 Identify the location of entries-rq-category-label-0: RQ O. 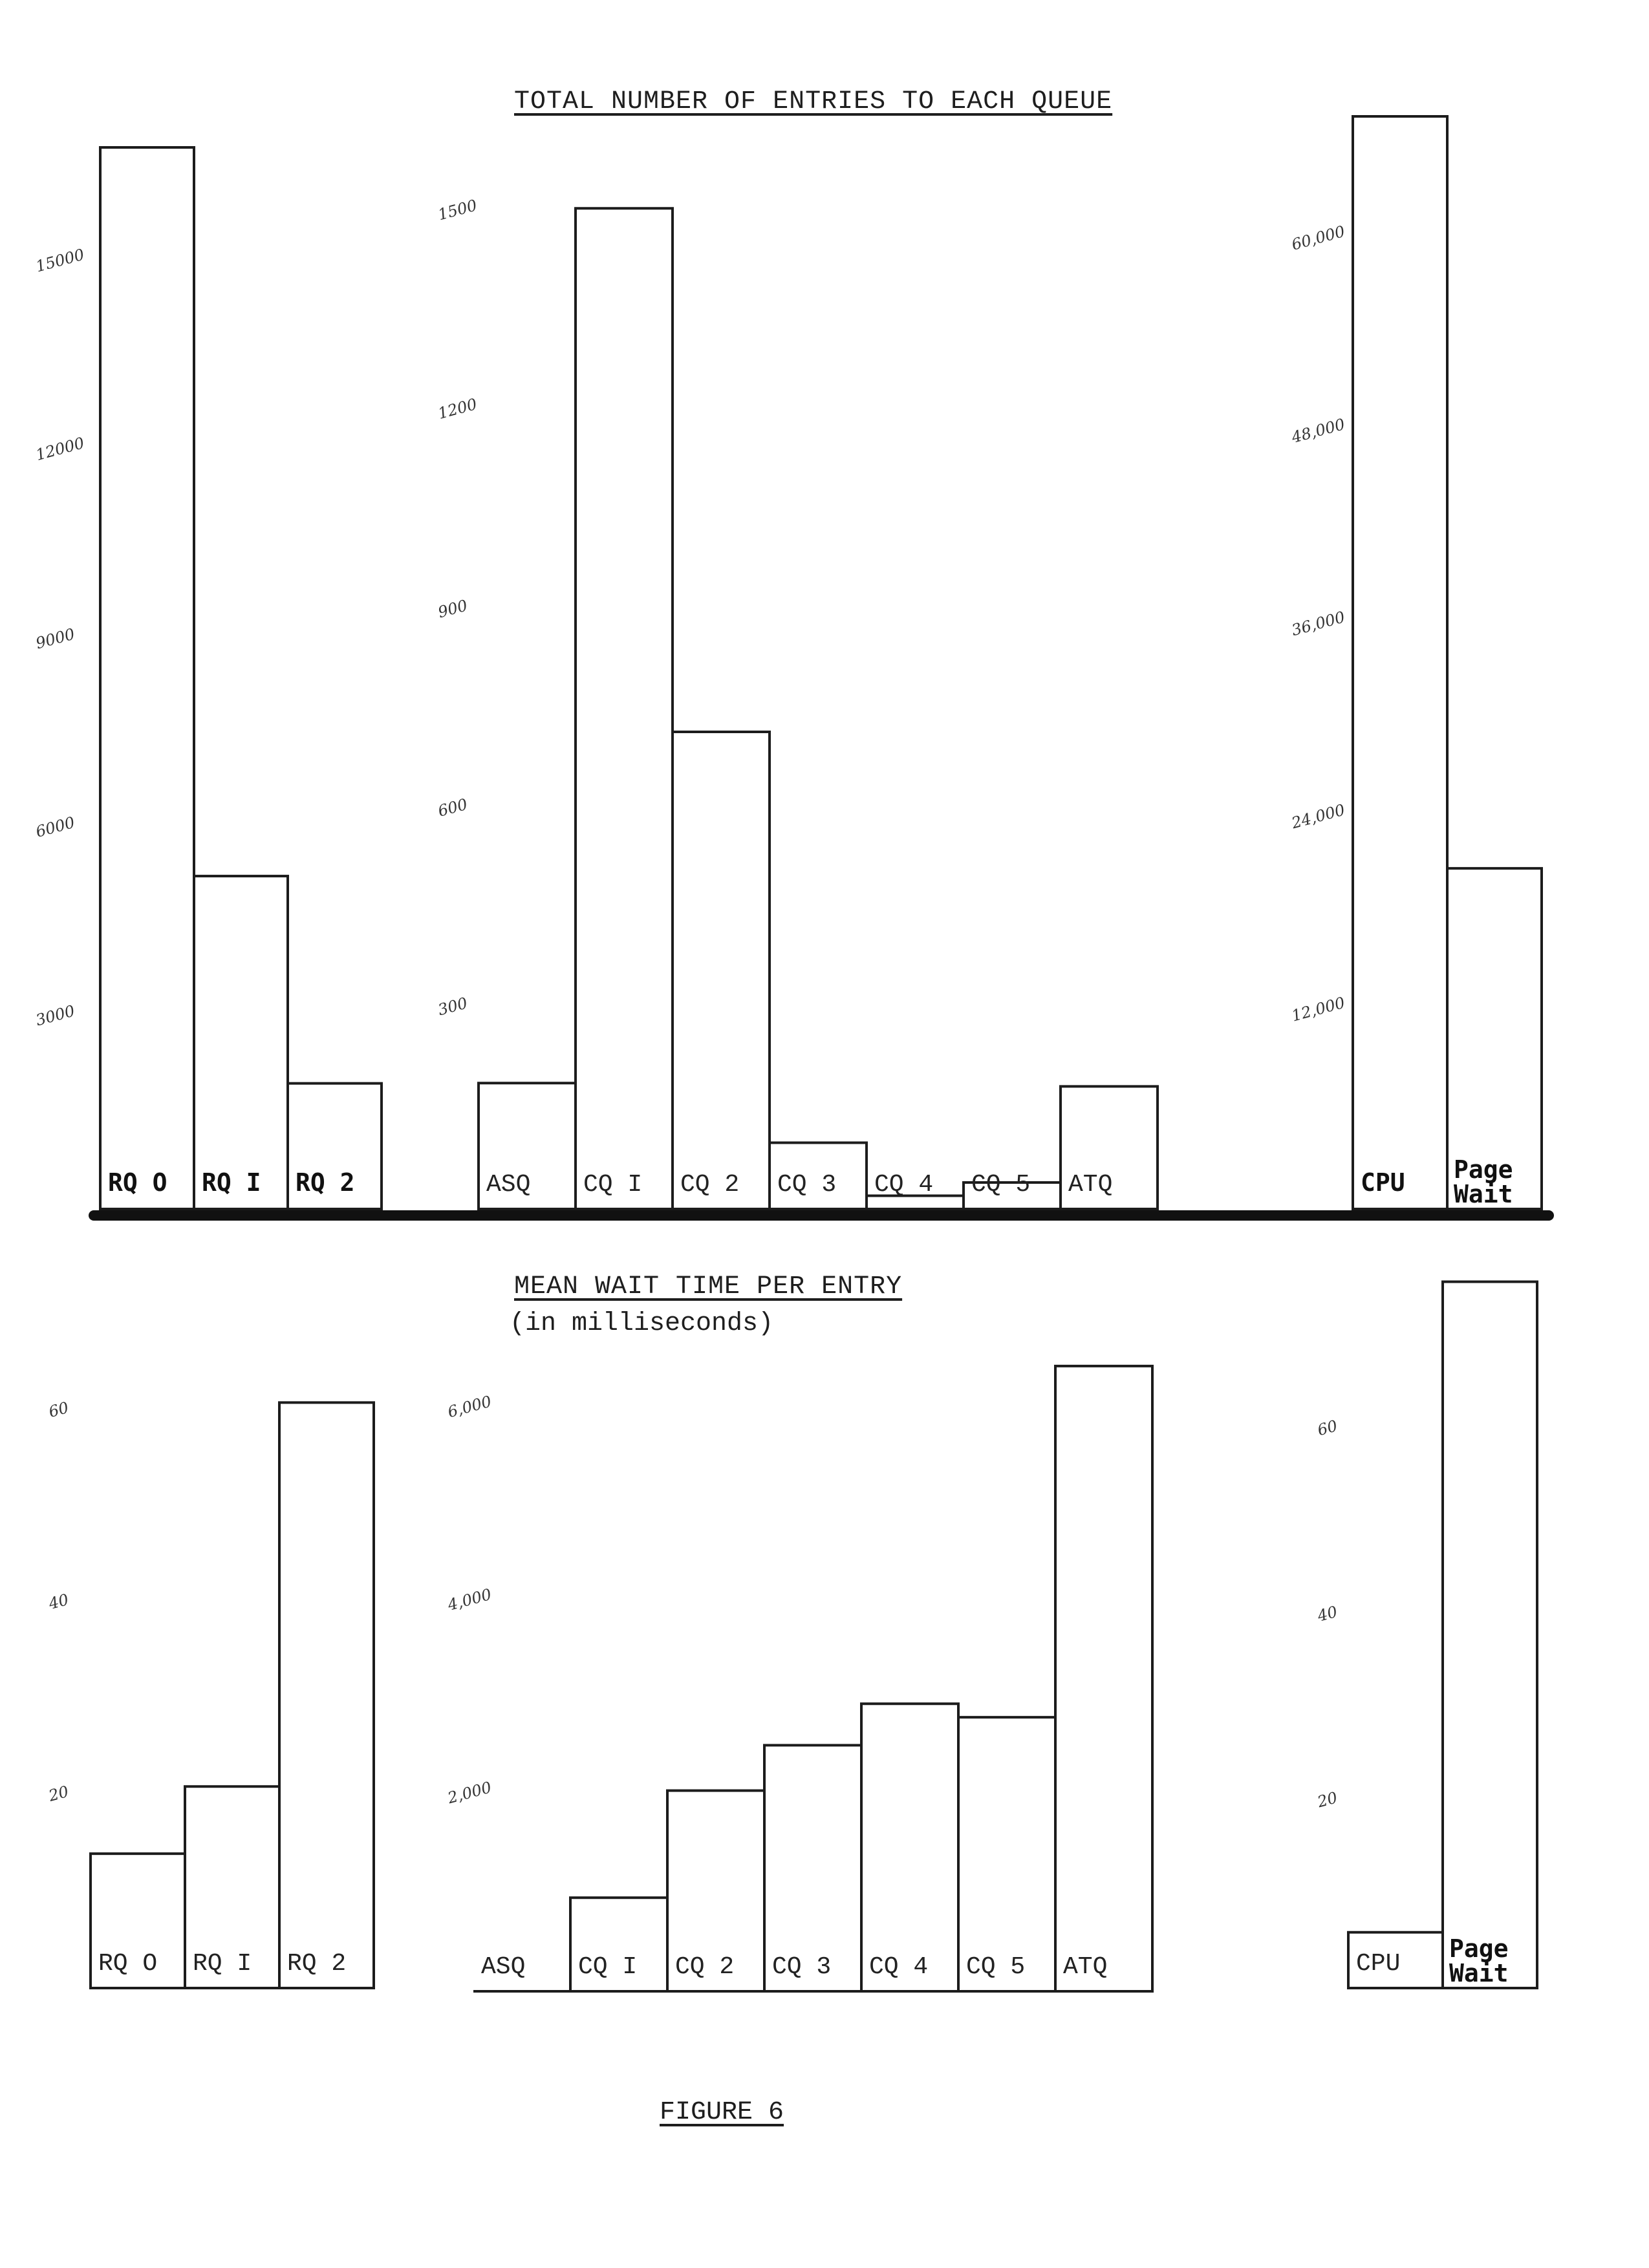
(137, 1182).